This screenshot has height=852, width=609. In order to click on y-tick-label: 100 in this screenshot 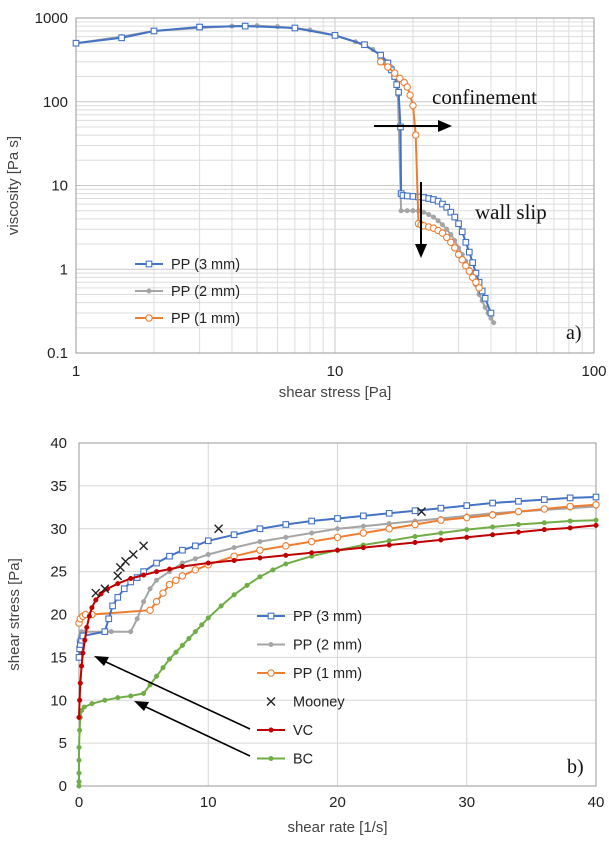, I will do `click(55, 102)`.